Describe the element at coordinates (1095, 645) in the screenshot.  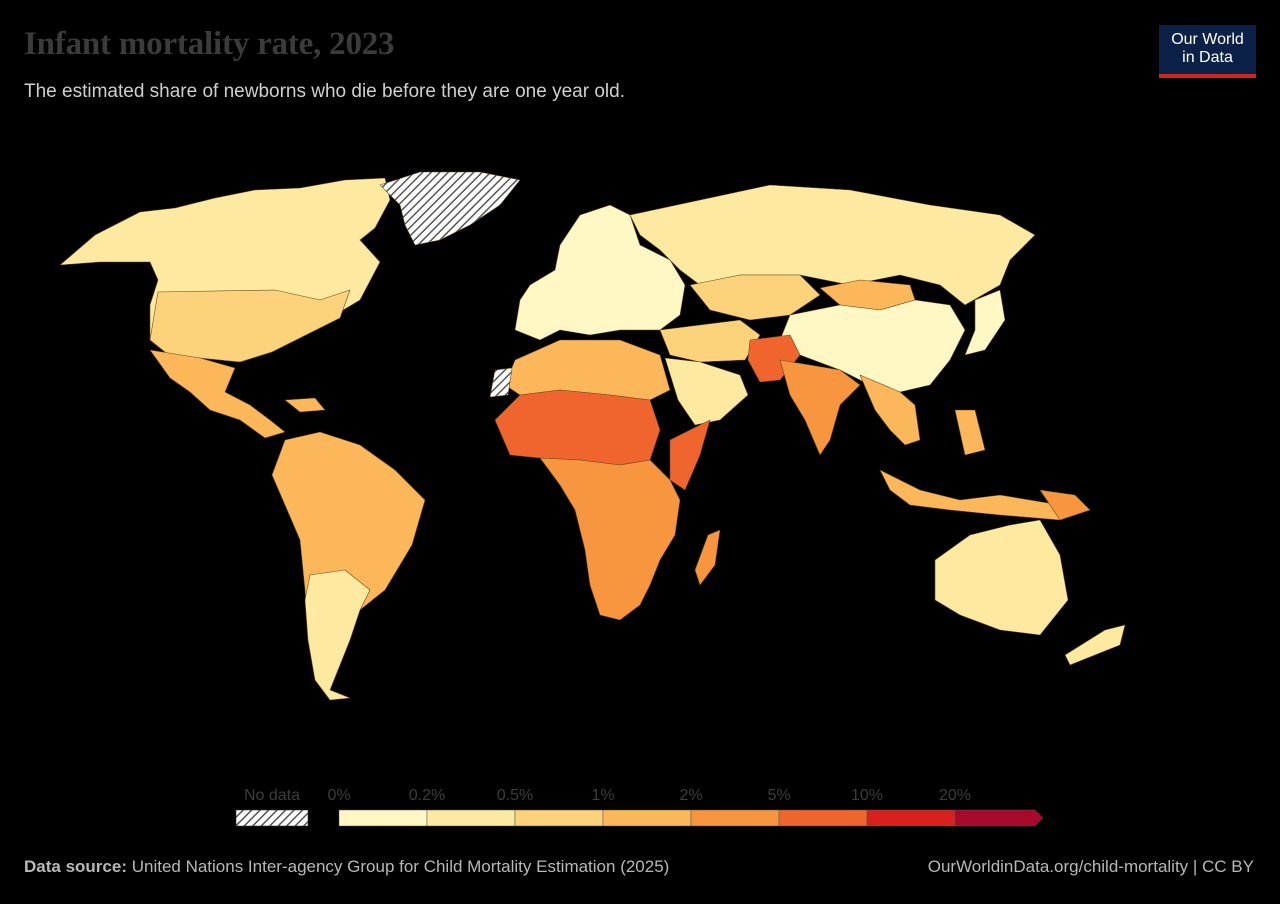
I see `region-new-zealand` at that location.